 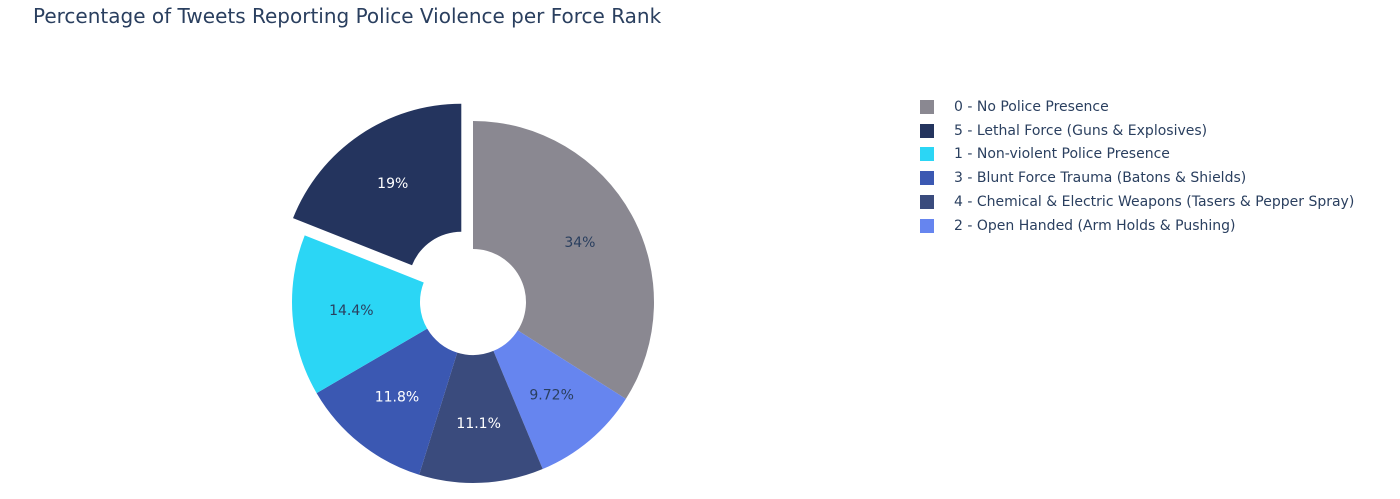 I want to click on legend-item-5-lethal-force-guns-explosives: 5 - Lethal Force (Guns & Explosives), so click(x=1137, y=131).